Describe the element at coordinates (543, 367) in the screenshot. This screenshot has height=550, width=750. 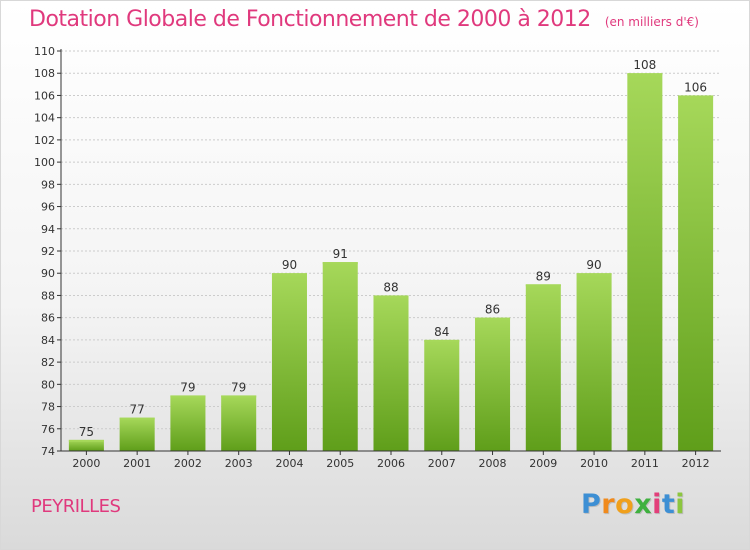
I see `bar-2009` at that location.